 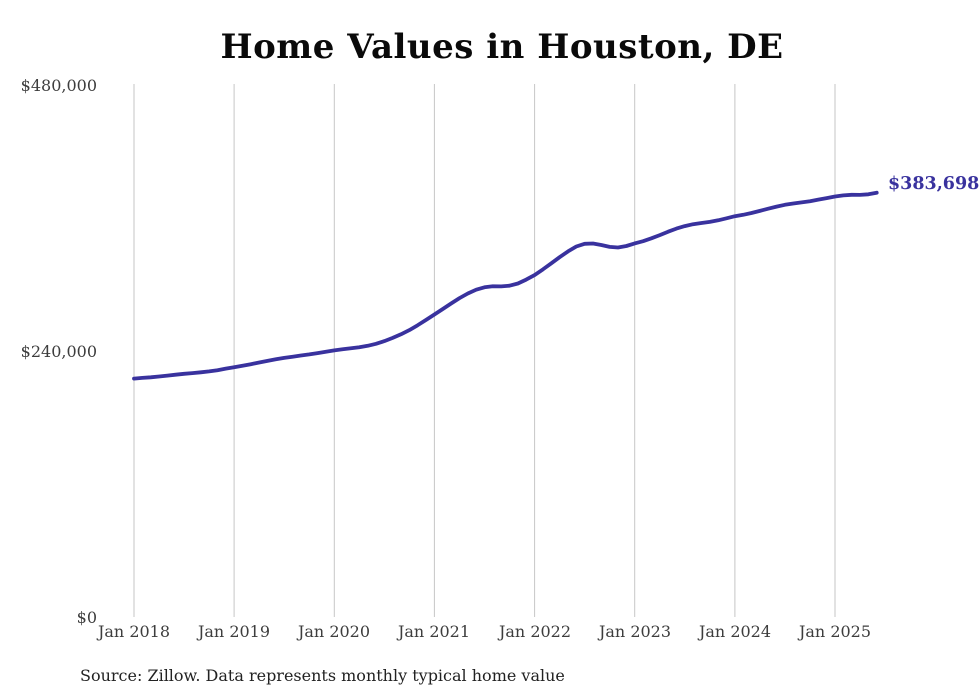 What do you see at coordinates (835, 631) in the screenshot?
I see `x-tick-label-jan-2025: Jan 2025` at bounding box center [835, 631].